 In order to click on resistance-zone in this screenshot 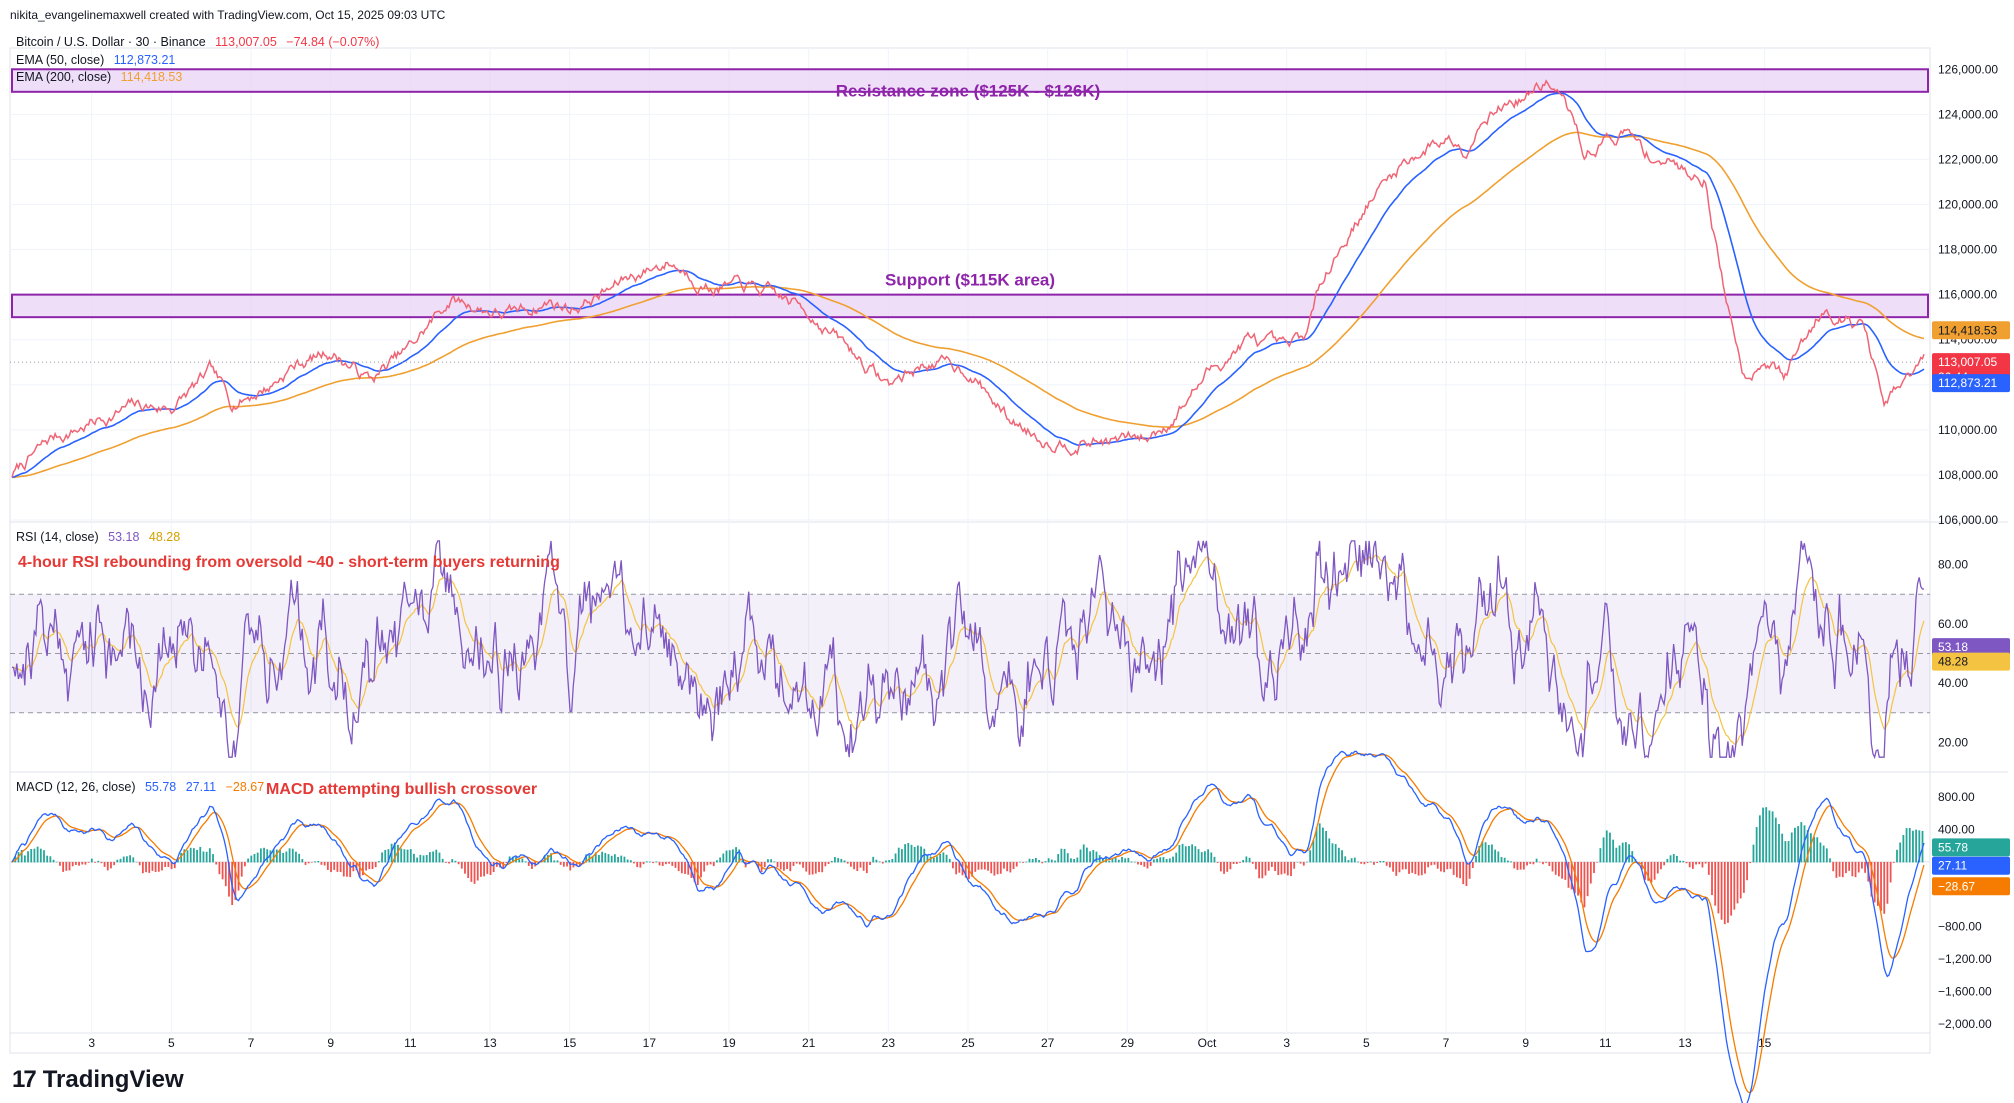, I will do `click(970, 80)`.